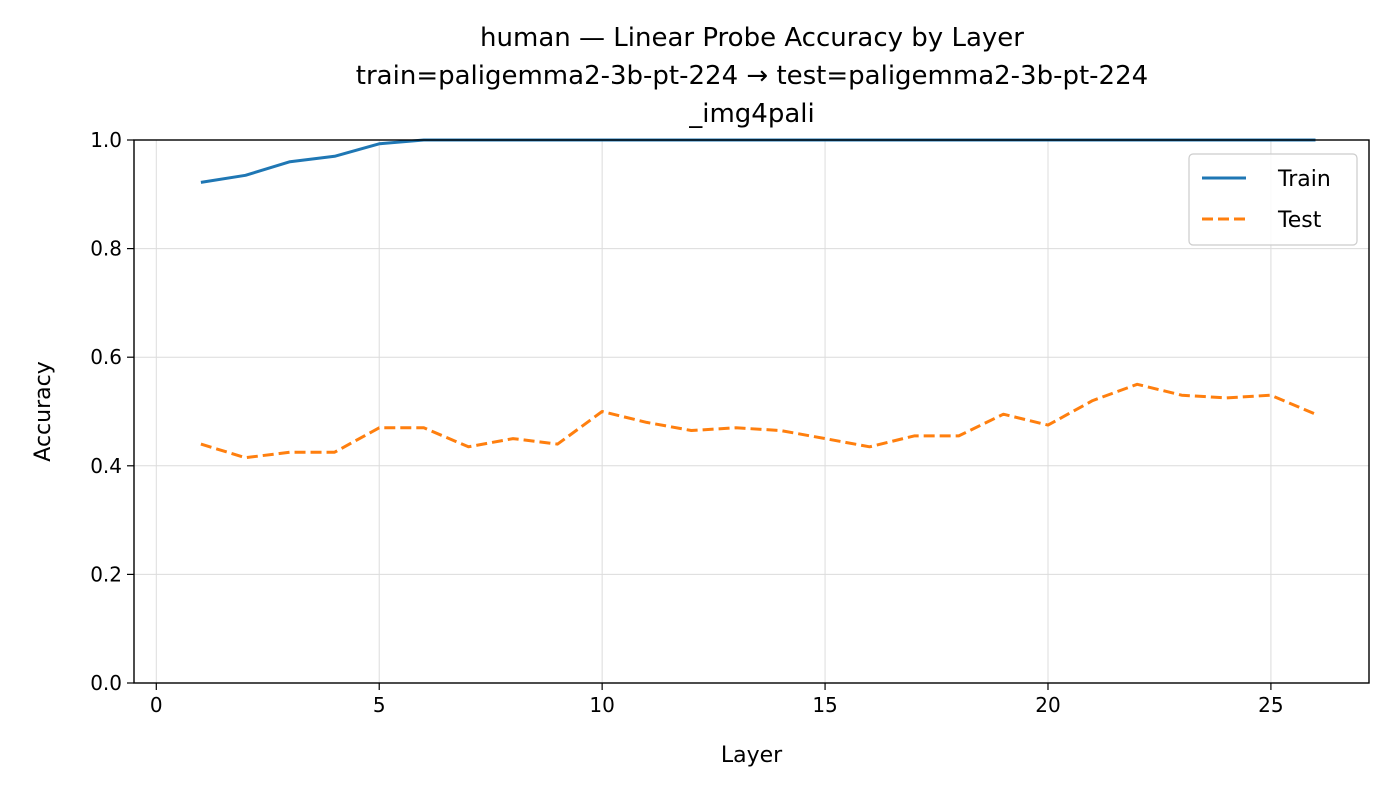 This screenshot has height=800, width=1400. What do you see at coordinates (43, 411) in the screenshot?
I see `y-axis-label: Accuracy` at bounding box center [43, 411].